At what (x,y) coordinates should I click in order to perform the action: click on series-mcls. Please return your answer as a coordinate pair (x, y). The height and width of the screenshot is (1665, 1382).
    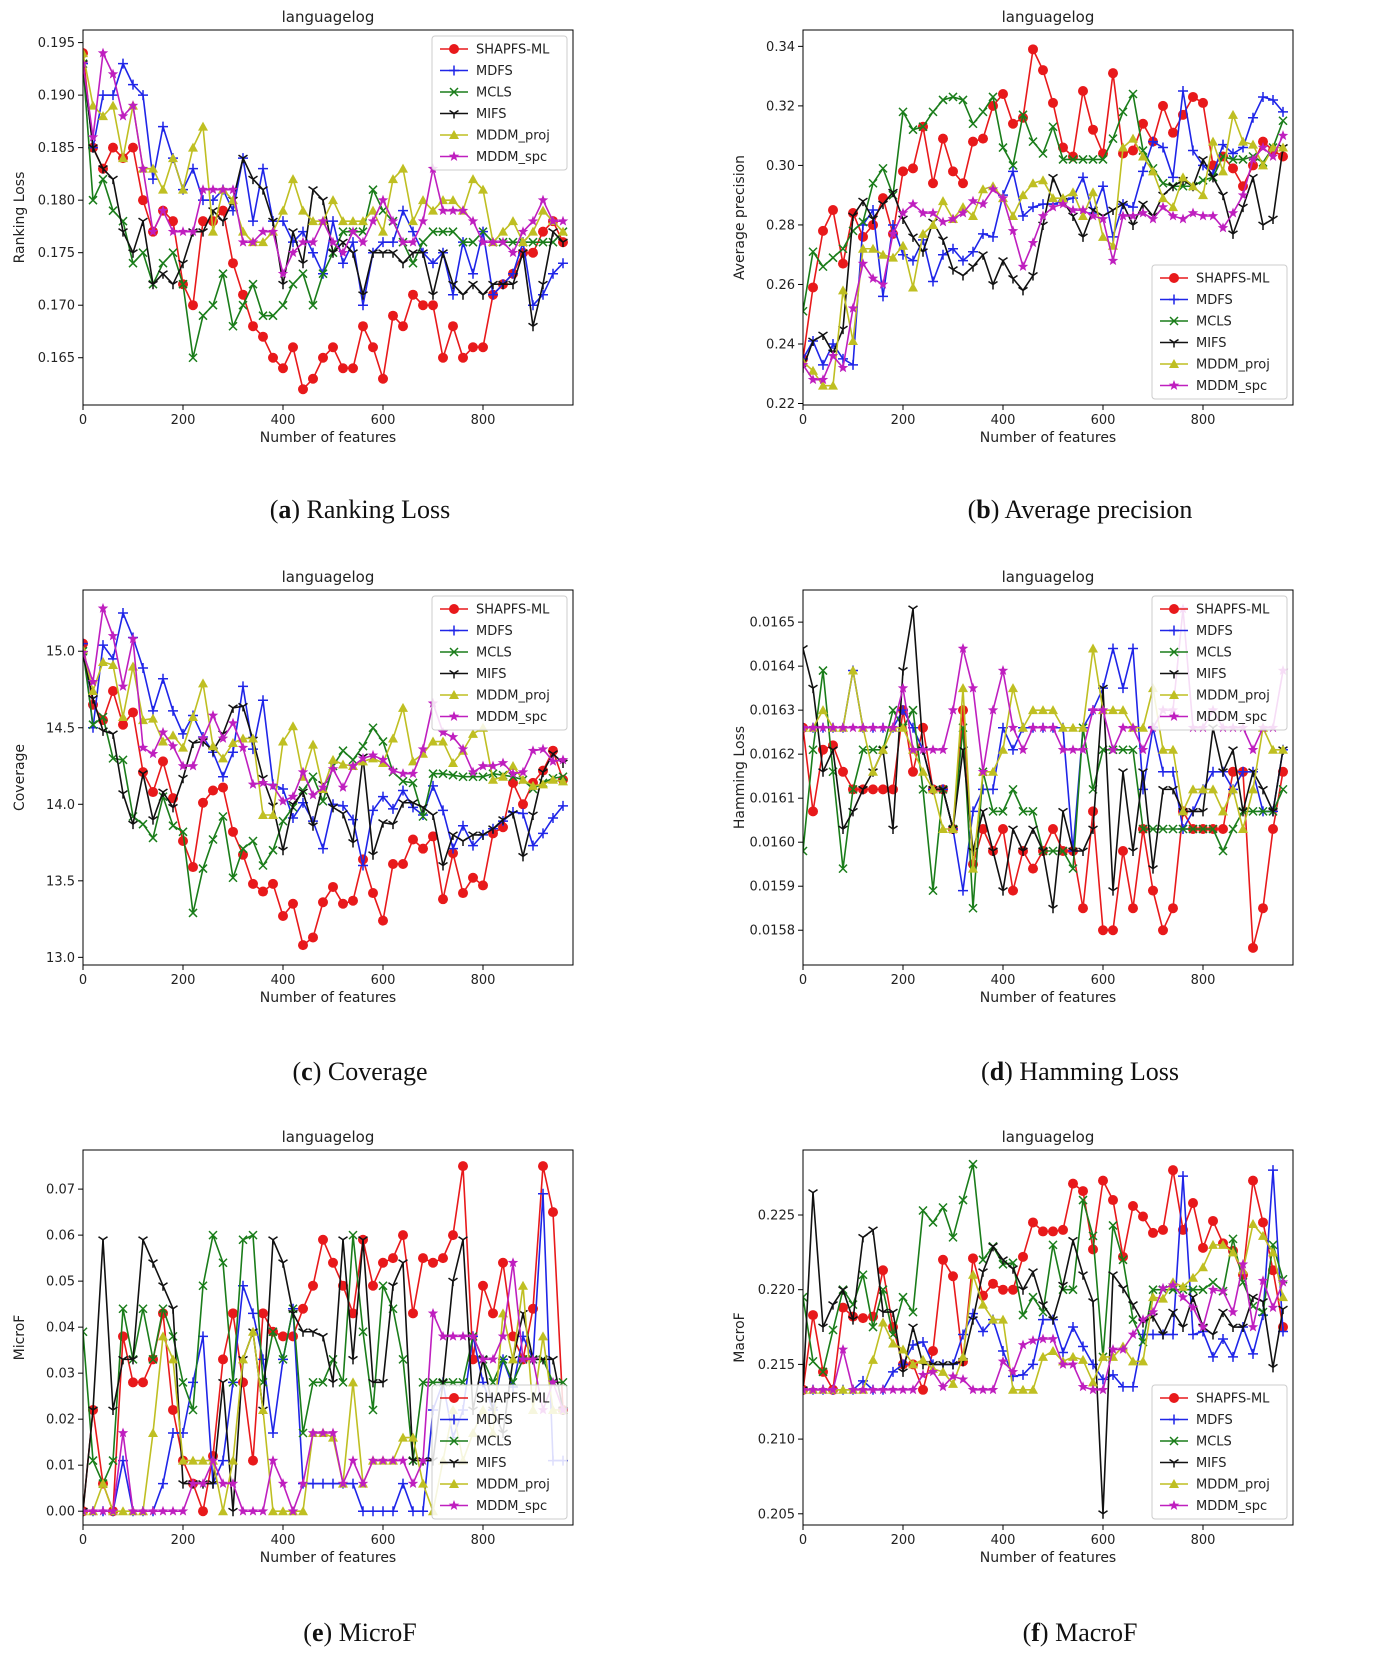
    Looking at the image, I should click on (325, 211).